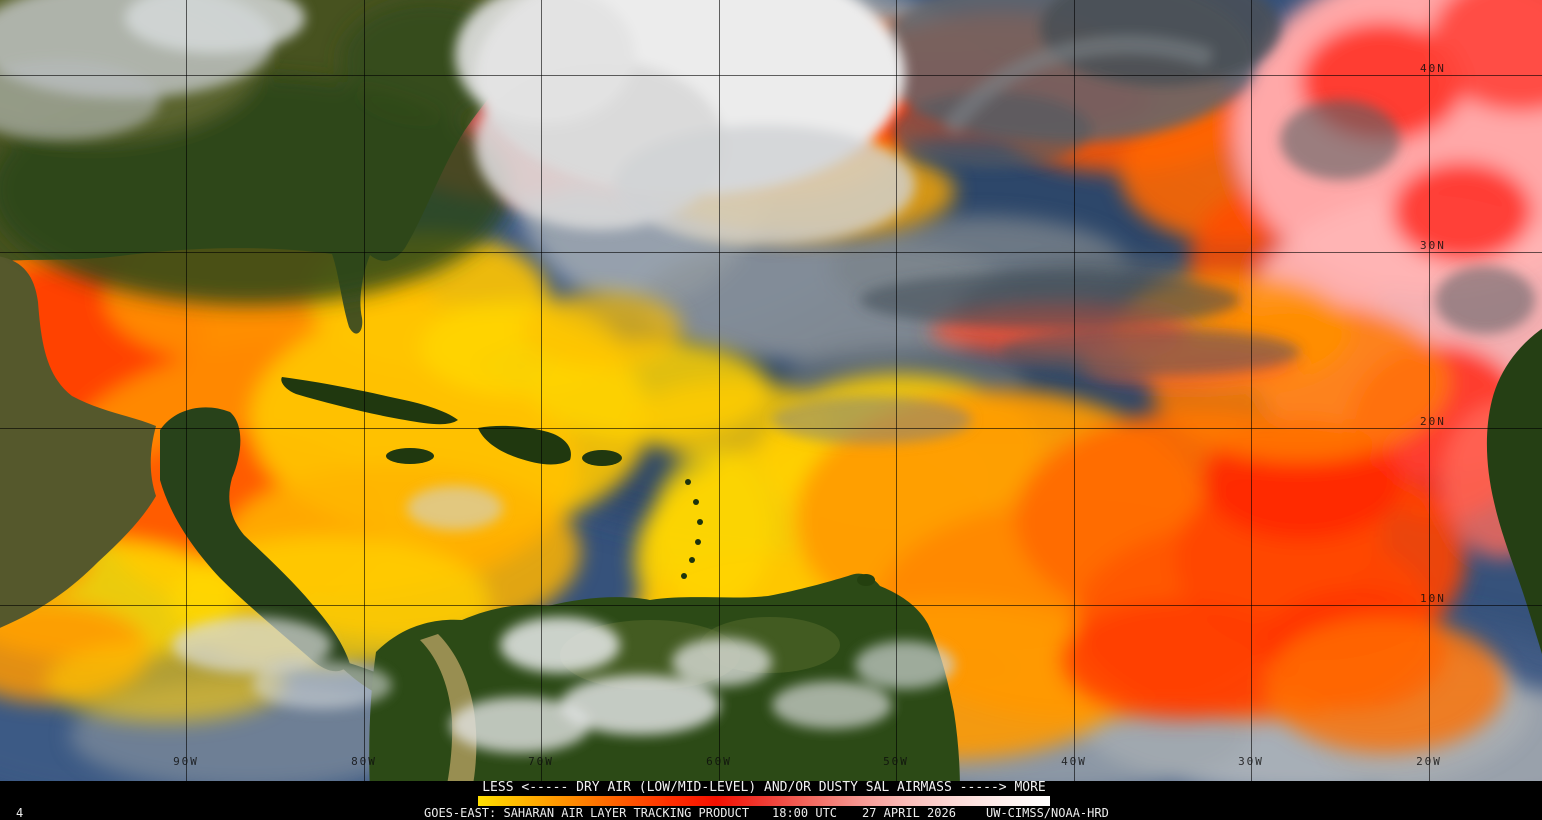 Image resolution: width=1542 pixels, height=820 pixels. I want to click on gridline-40w, so click(1074, 390).